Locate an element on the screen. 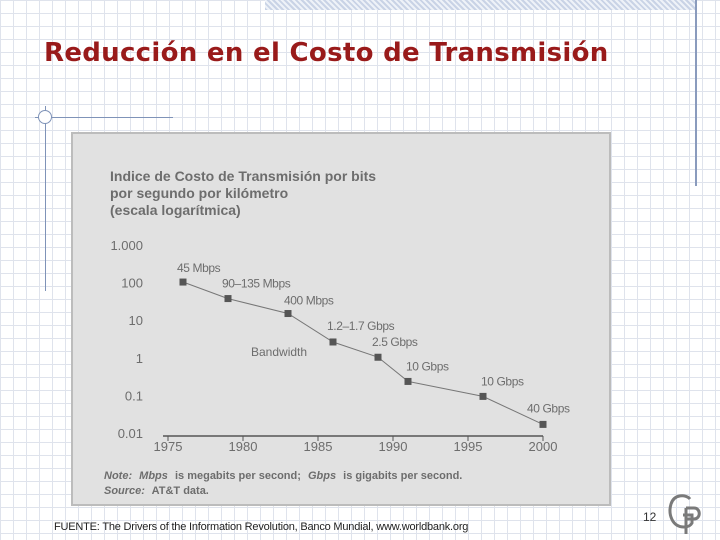 The height and width of the screenshot is (540, 720). bandwidth-annotation: Bandwidth is located at coordinates (279, 352).